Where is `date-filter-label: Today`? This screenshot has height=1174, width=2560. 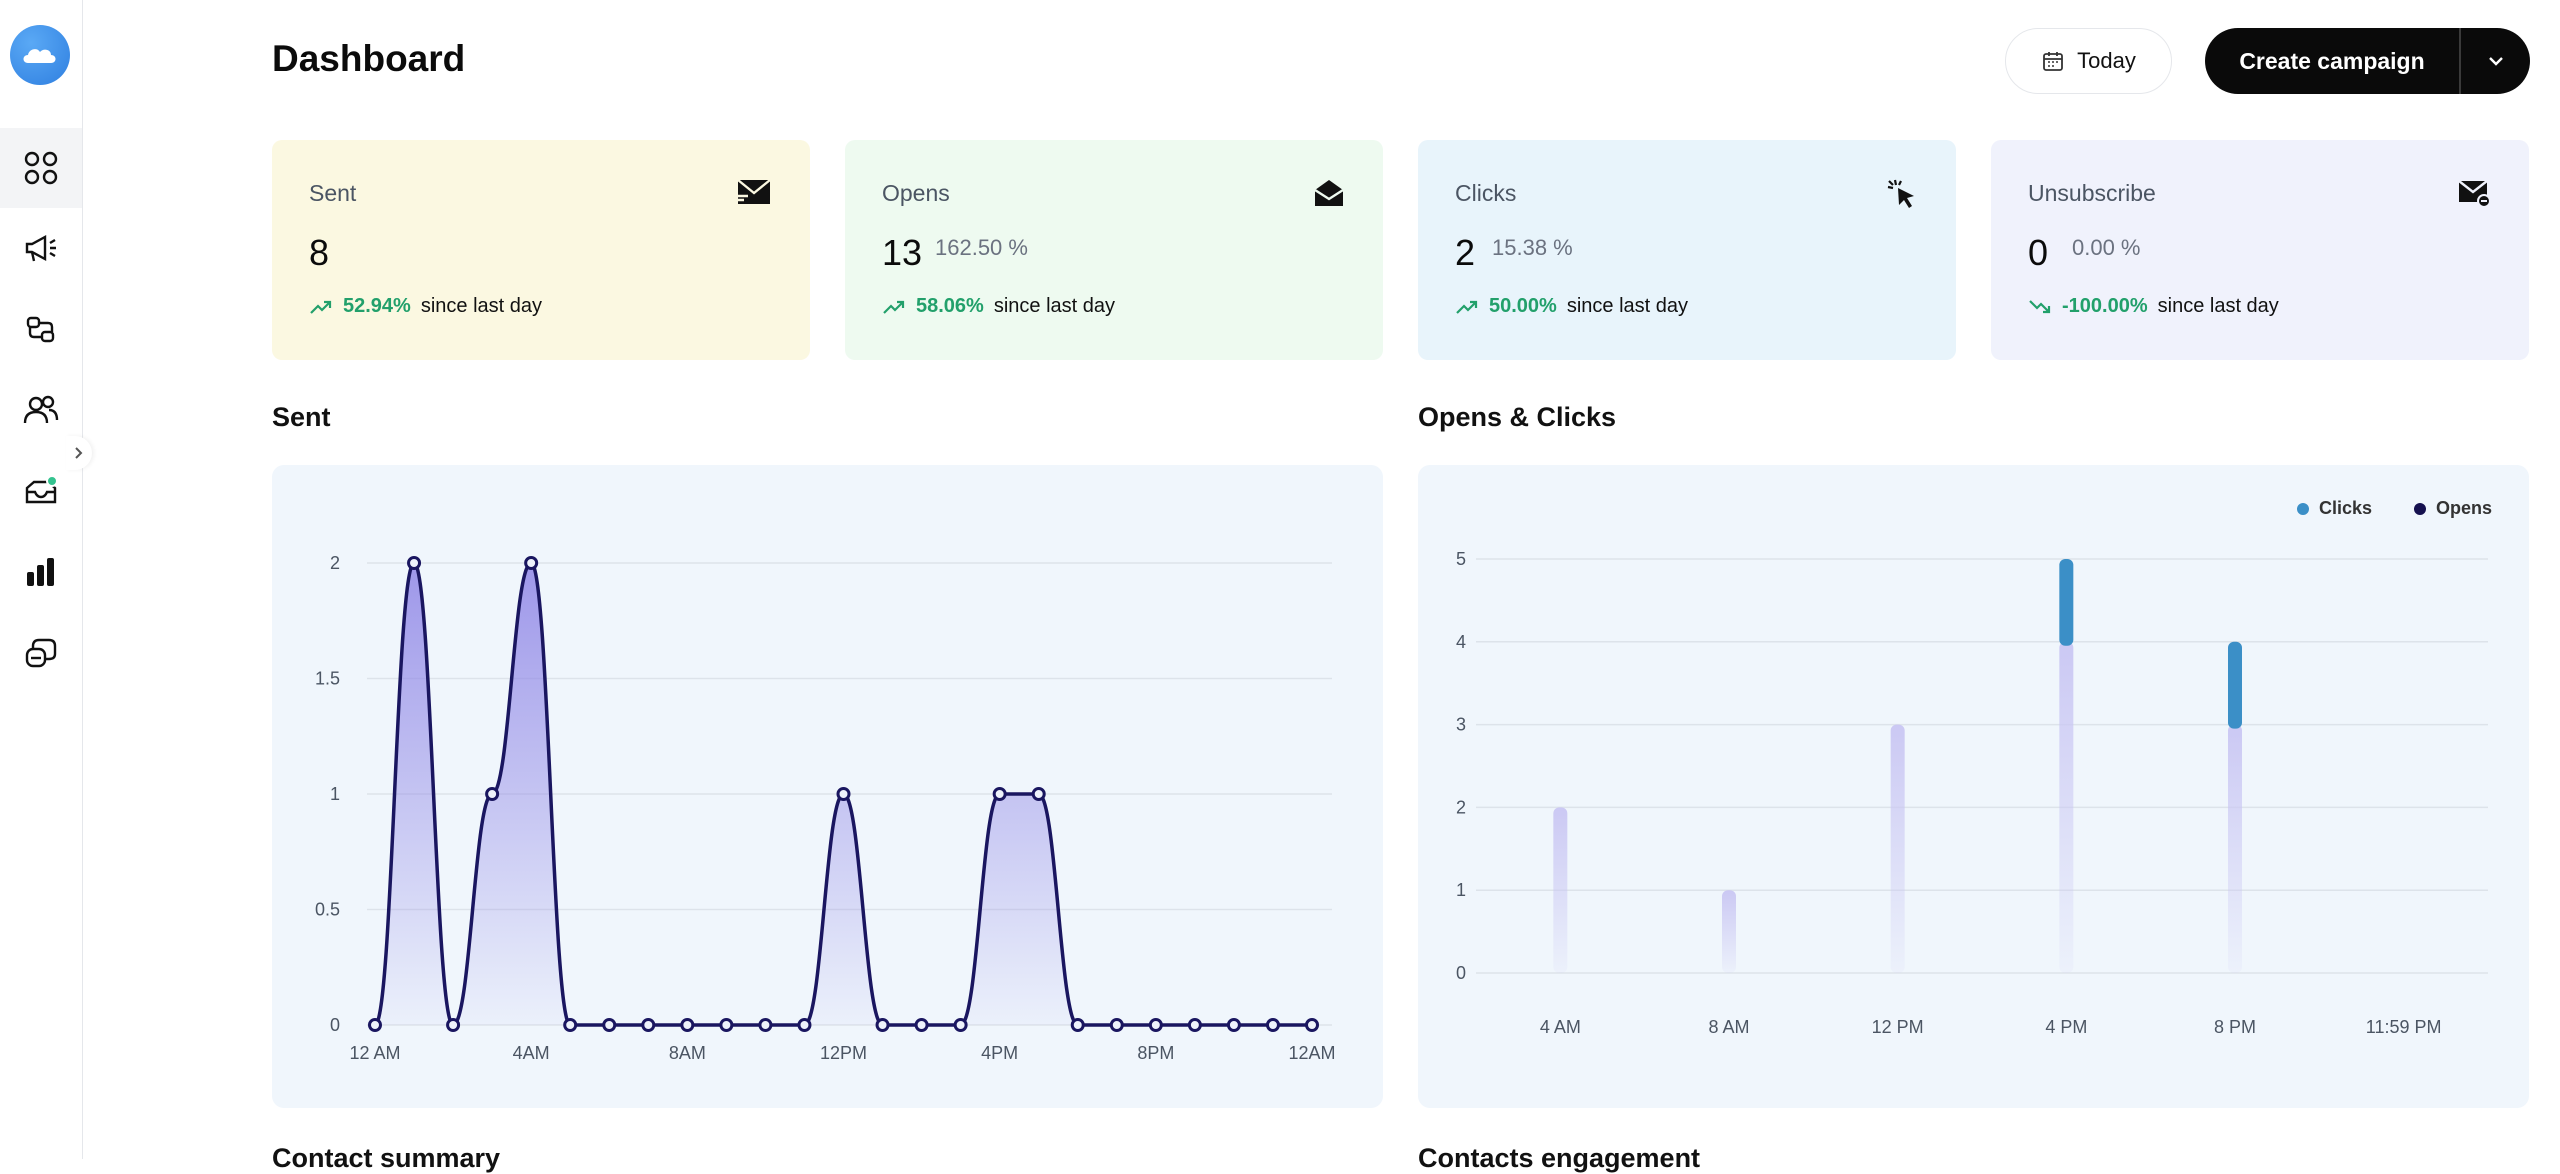 date-filter-label: Today is located at coordinates (2106, 60).